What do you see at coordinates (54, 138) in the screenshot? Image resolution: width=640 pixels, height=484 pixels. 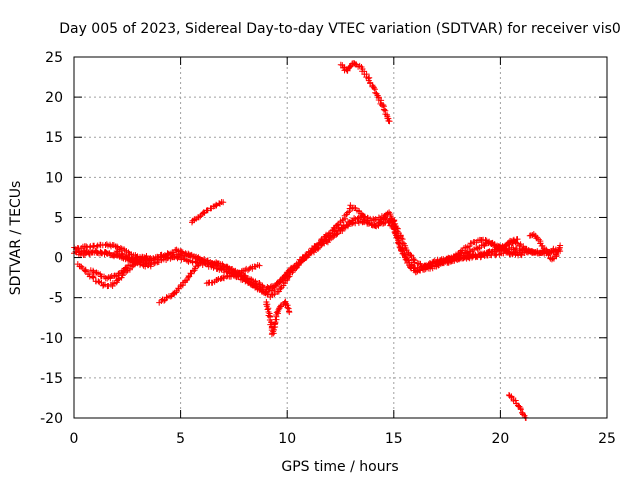 I see `y-tick-label: 15` at bounding box center [54, 138].